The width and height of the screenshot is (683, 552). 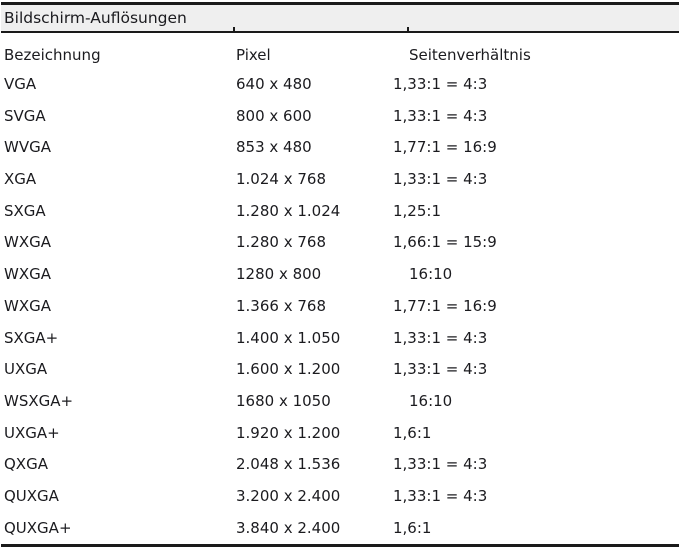 I want to click on column-header-bezeichnung: Bezeichnung, so click(x=52, y=55).